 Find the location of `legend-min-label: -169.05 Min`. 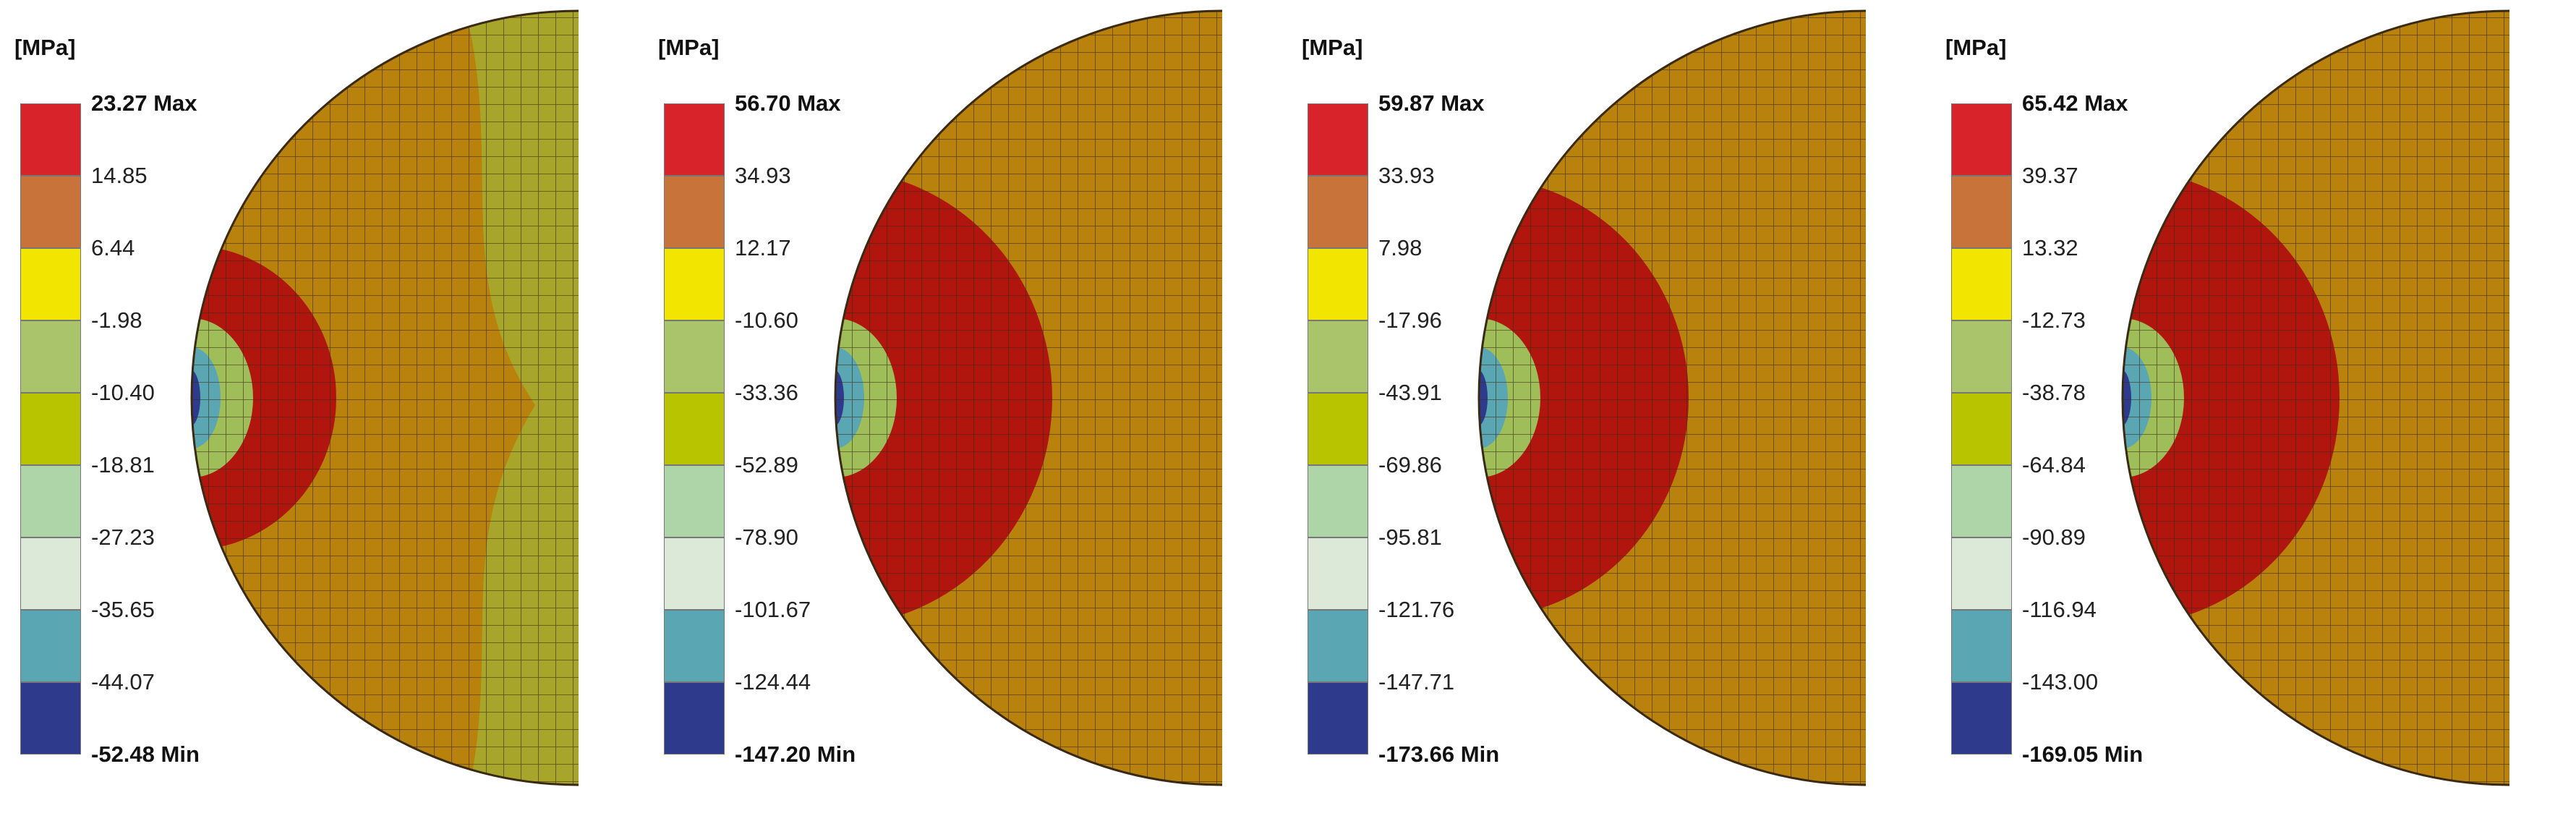

legend-min-label: -169.05 Min is located at coordinates (2083, 754).